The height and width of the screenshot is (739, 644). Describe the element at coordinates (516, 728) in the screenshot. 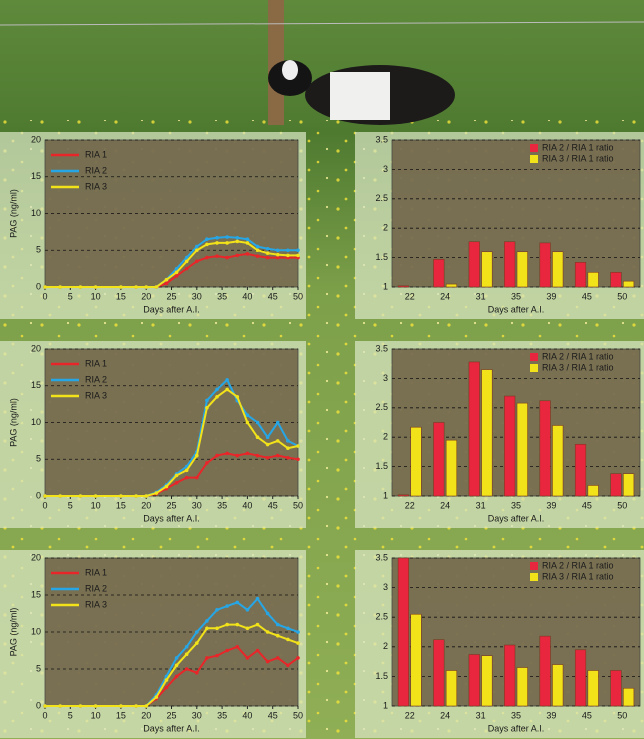

I see `x-axis-title: Days after A.I.` at that location.